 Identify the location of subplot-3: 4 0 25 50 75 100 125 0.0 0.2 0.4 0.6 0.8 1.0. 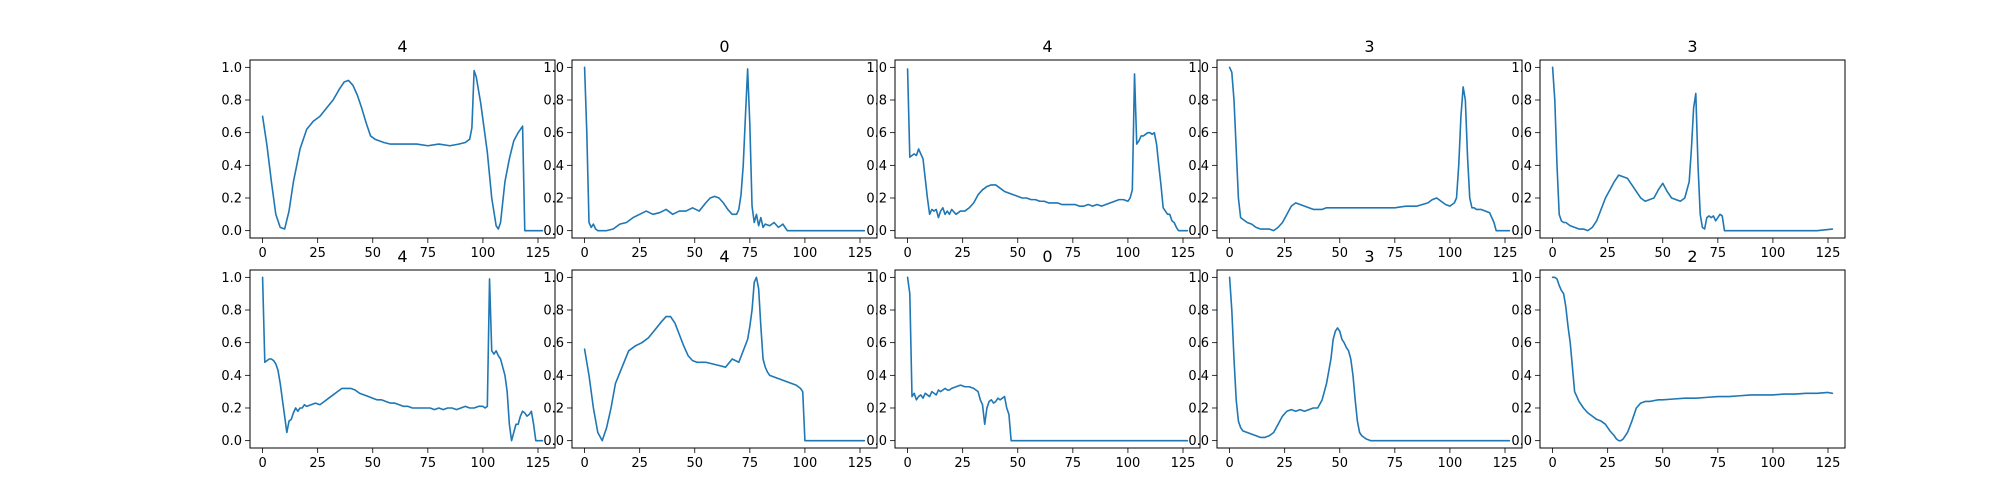
(1033, 149).